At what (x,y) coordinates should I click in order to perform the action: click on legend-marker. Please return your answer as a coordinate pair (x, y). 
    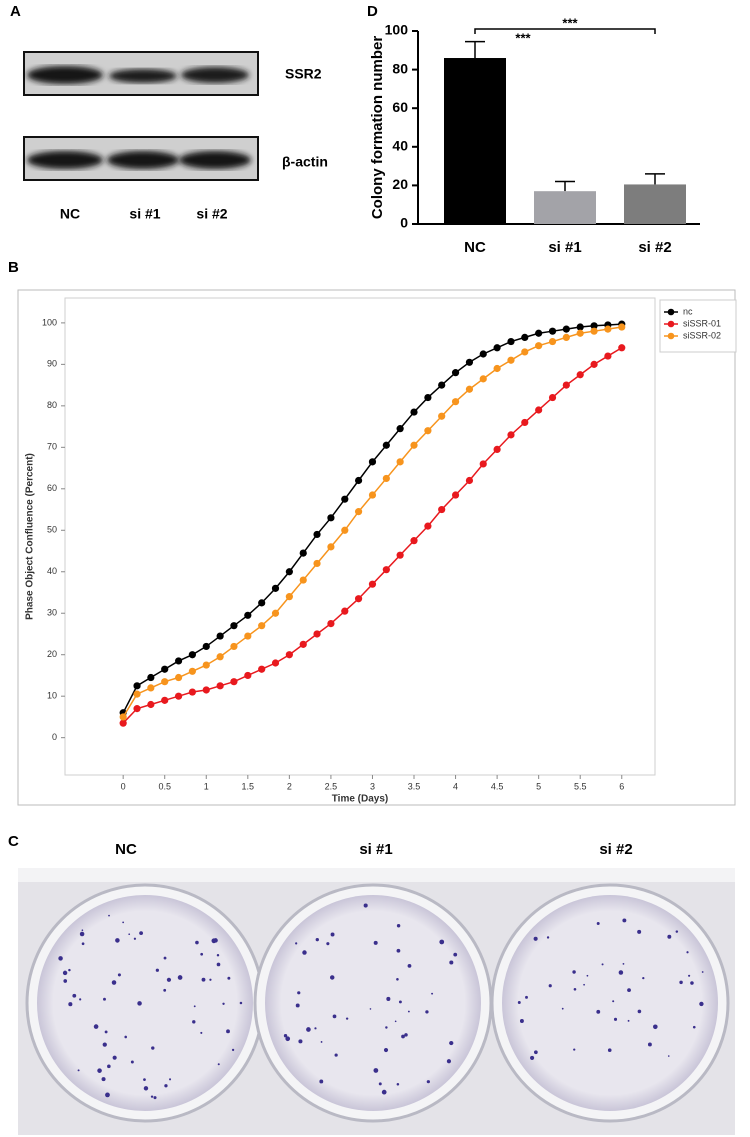
    Looking at the image, I should click on (671, 312).